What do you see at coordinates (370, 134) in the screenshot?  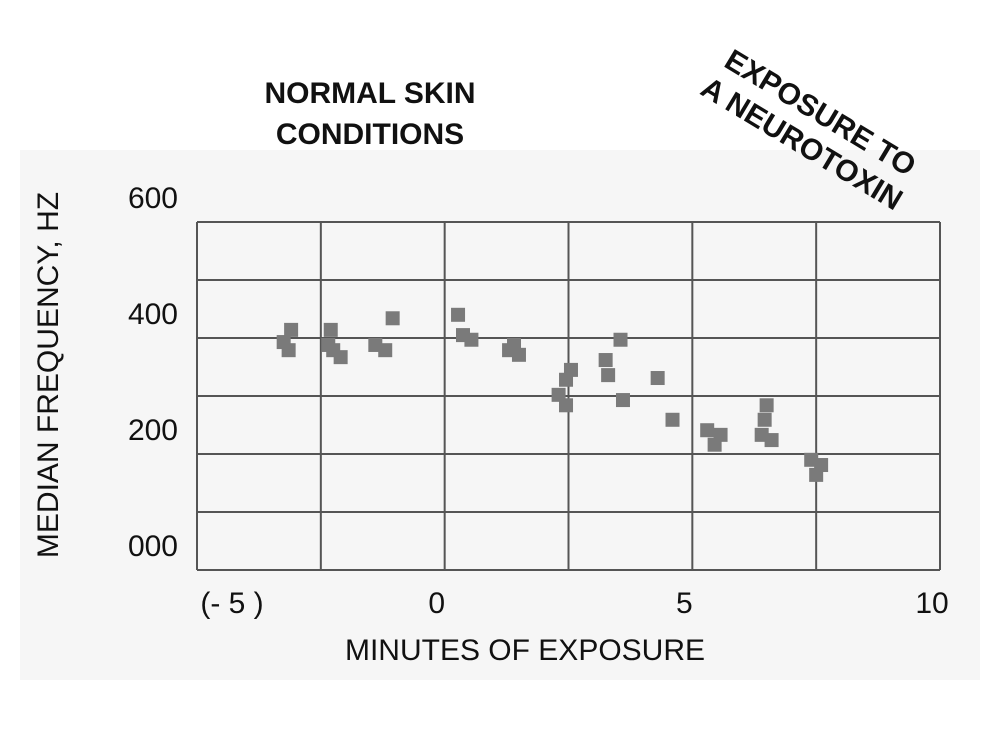 I see `annotation: CONDITIONS` at bounding box center [370, 134].